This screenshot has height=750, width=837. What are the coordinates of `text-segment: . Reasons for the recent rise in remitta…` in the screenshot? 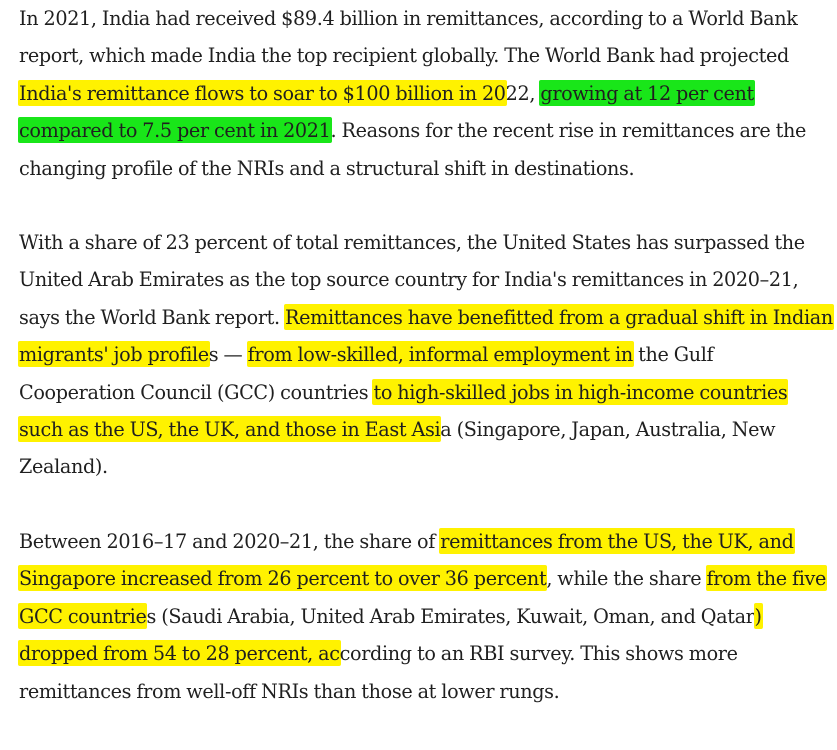 It's located at (413, 149).